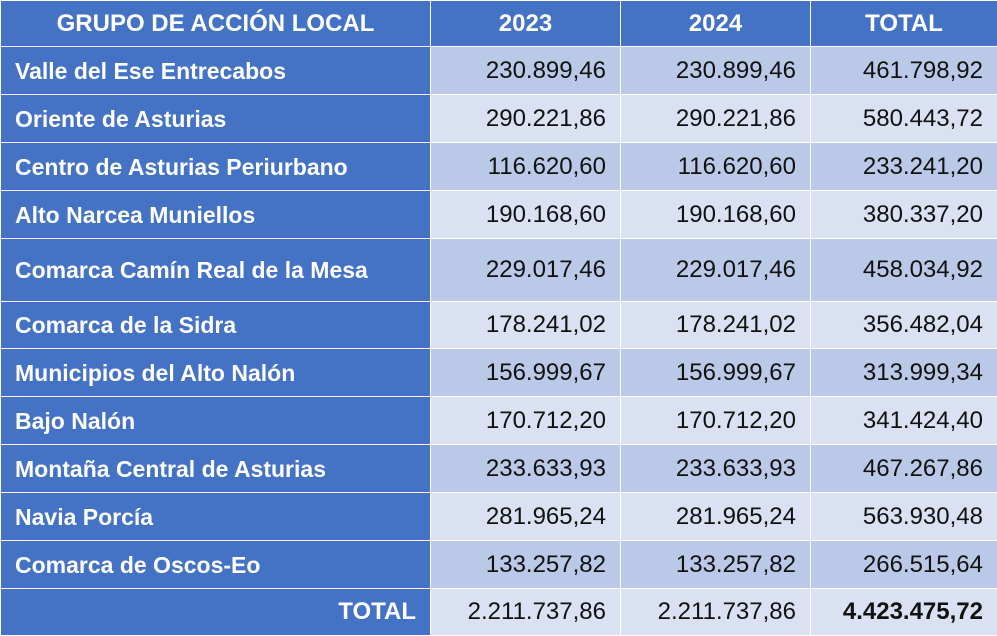  What do you see at coordinates (216, 270) in the screenshot?
I see `group-name: Comarca Camín Real de la Mesa` at bounding box center [216, 270].